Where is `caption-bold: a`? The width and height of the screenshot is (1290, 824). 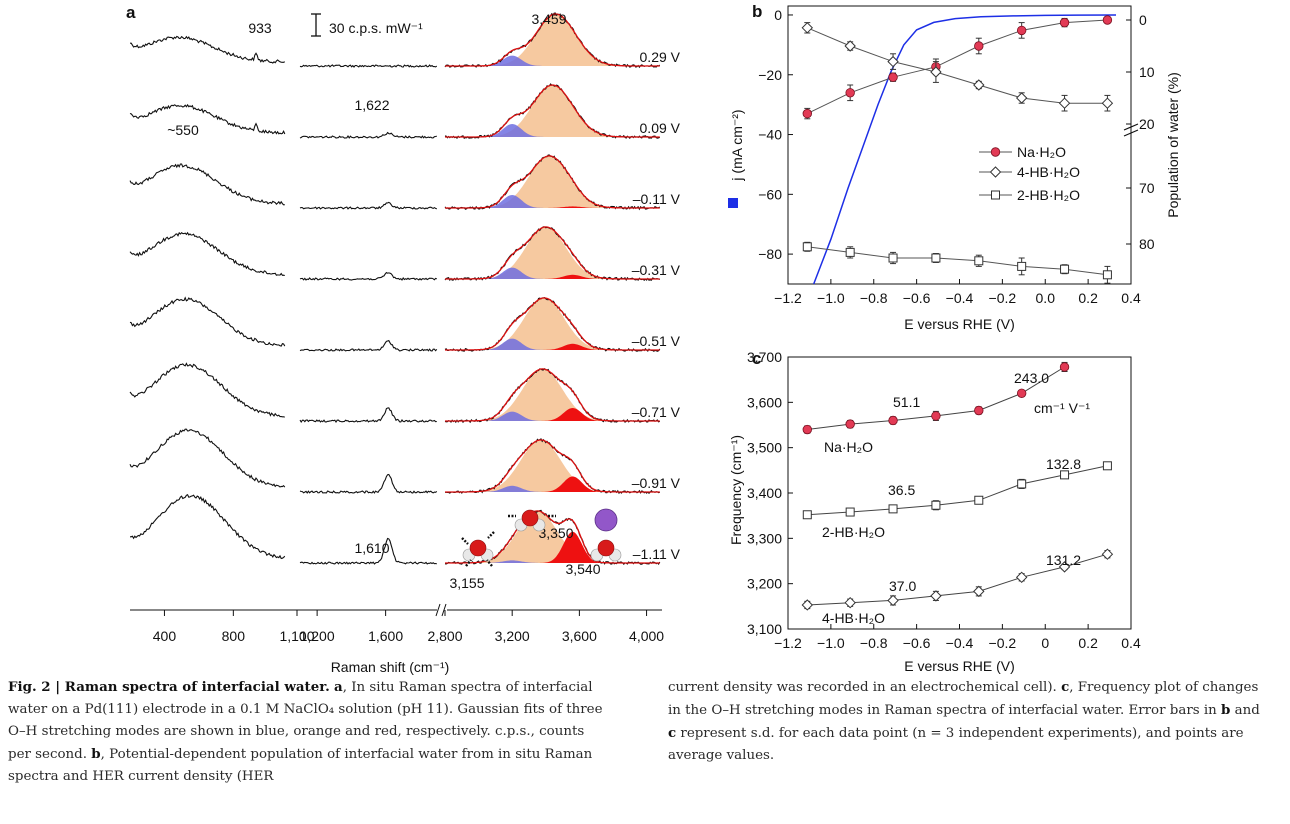
caption-bold: a is located at coordinates (338, 687).